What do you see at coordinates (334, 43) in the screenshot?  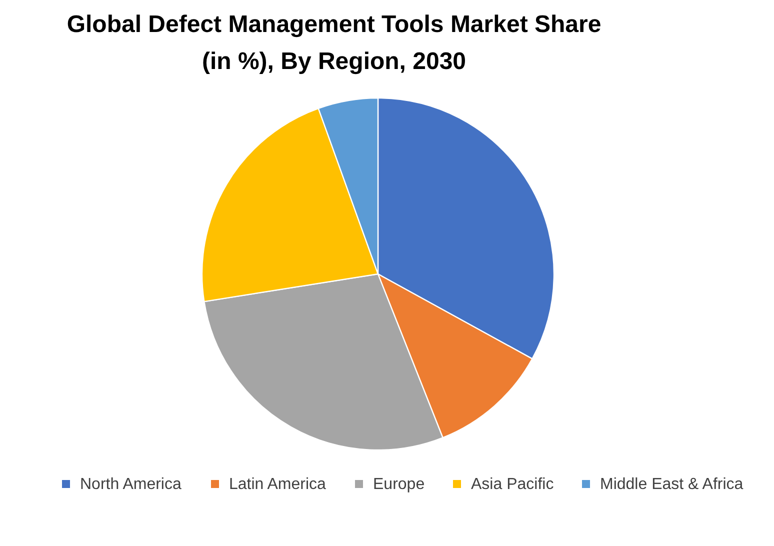 I see `chart-title: Global Defect Management Tools Market Share (in %), By Region, 2030` at bounding box center [334, 43].